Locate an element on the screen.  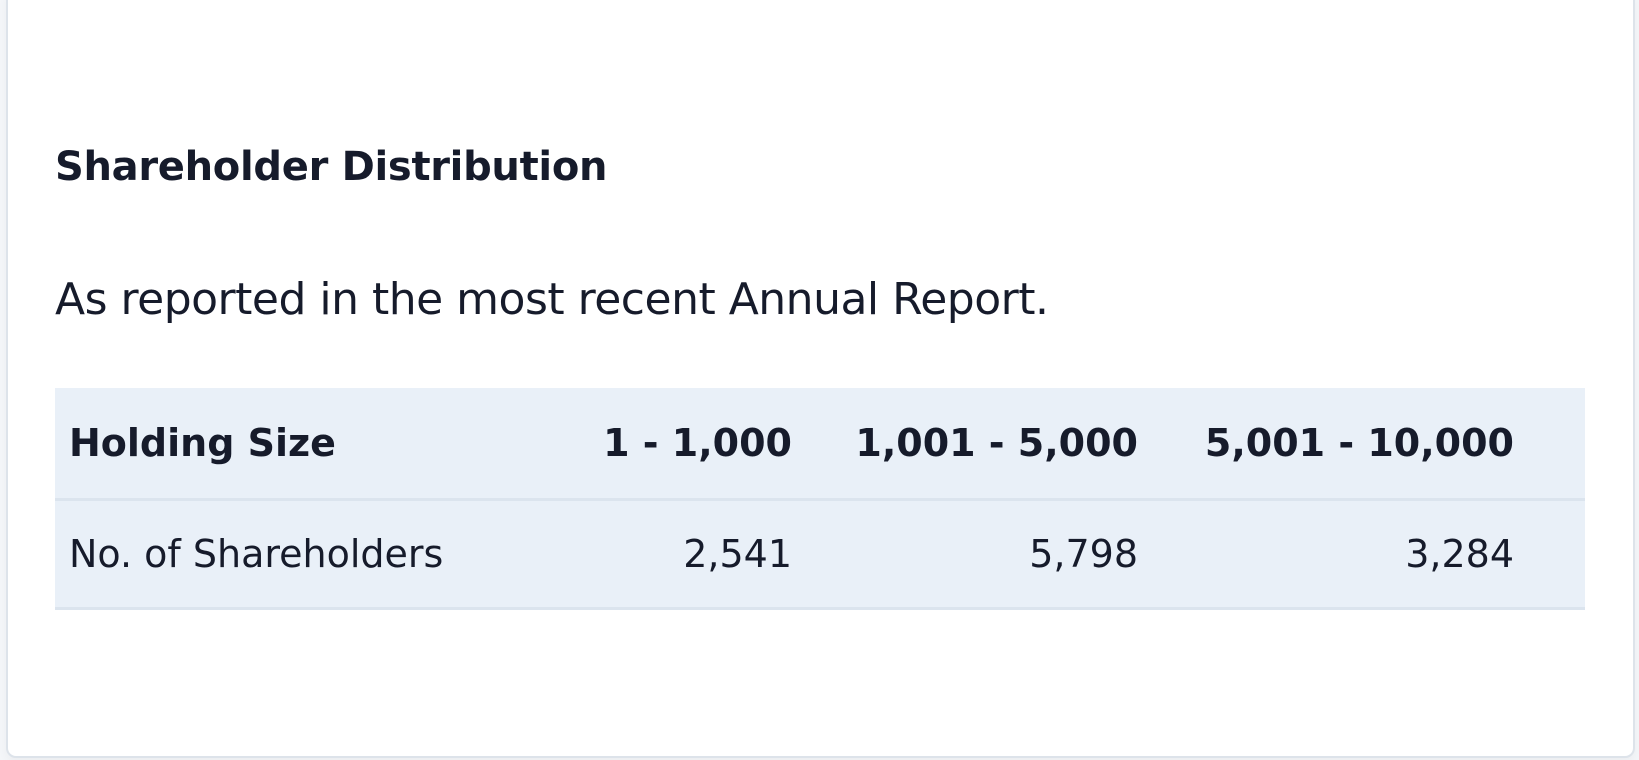
column-header: Holding Size is located at coordinates (285, 444).